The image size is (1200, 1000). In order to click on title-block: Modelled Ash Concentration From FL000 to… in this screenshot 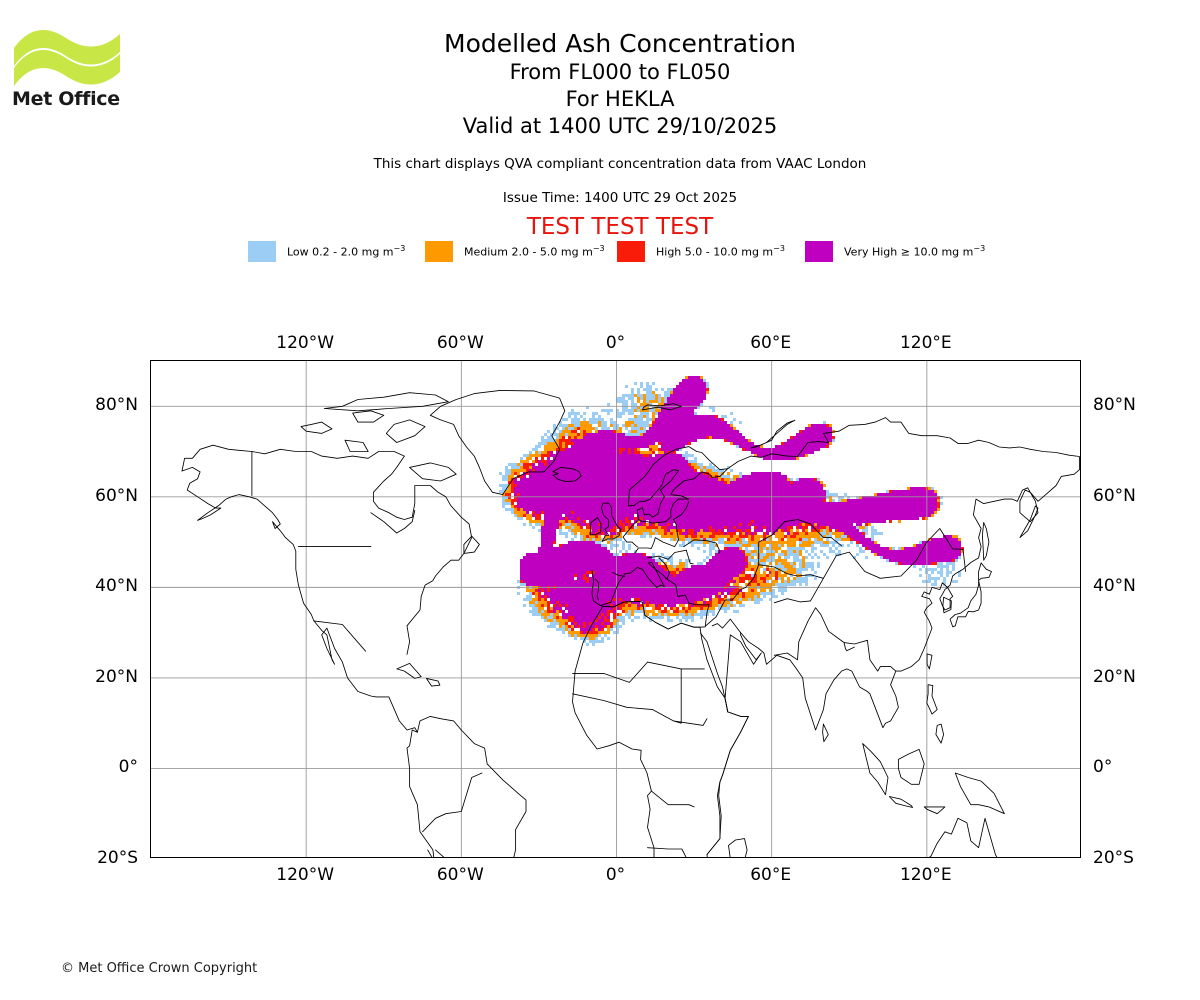, I will do `click(620, 84)`.